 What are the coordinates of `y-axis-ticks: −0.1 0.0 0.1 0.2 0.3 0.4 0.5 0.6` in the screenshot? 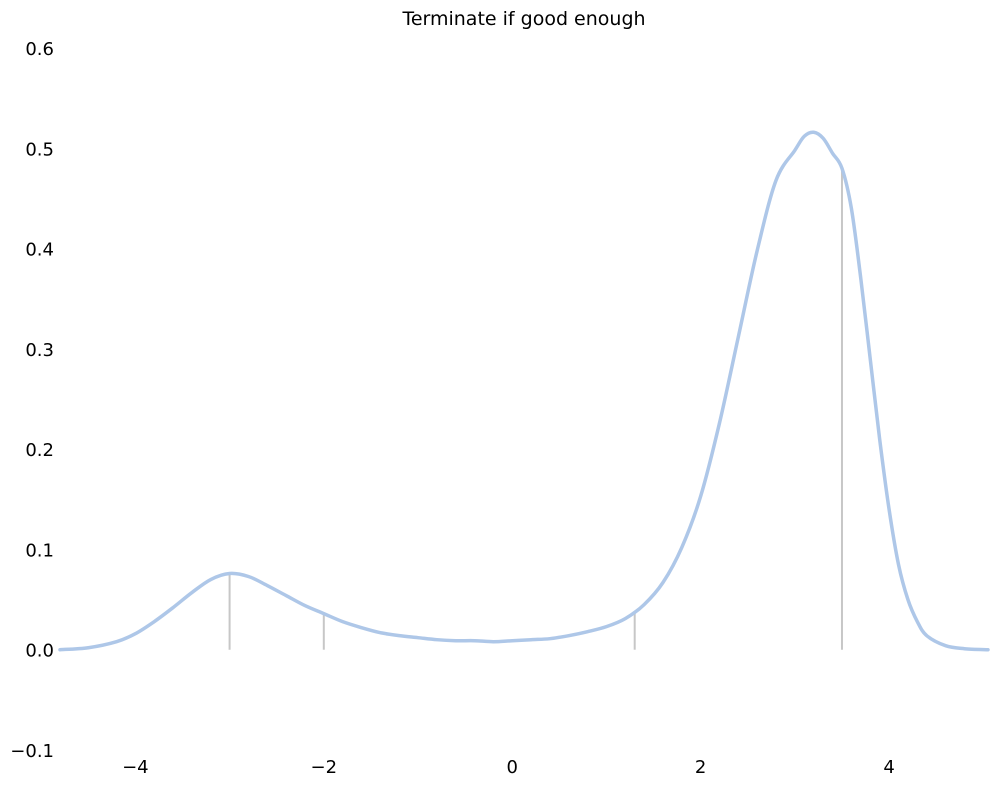 It's located at (32, 400).